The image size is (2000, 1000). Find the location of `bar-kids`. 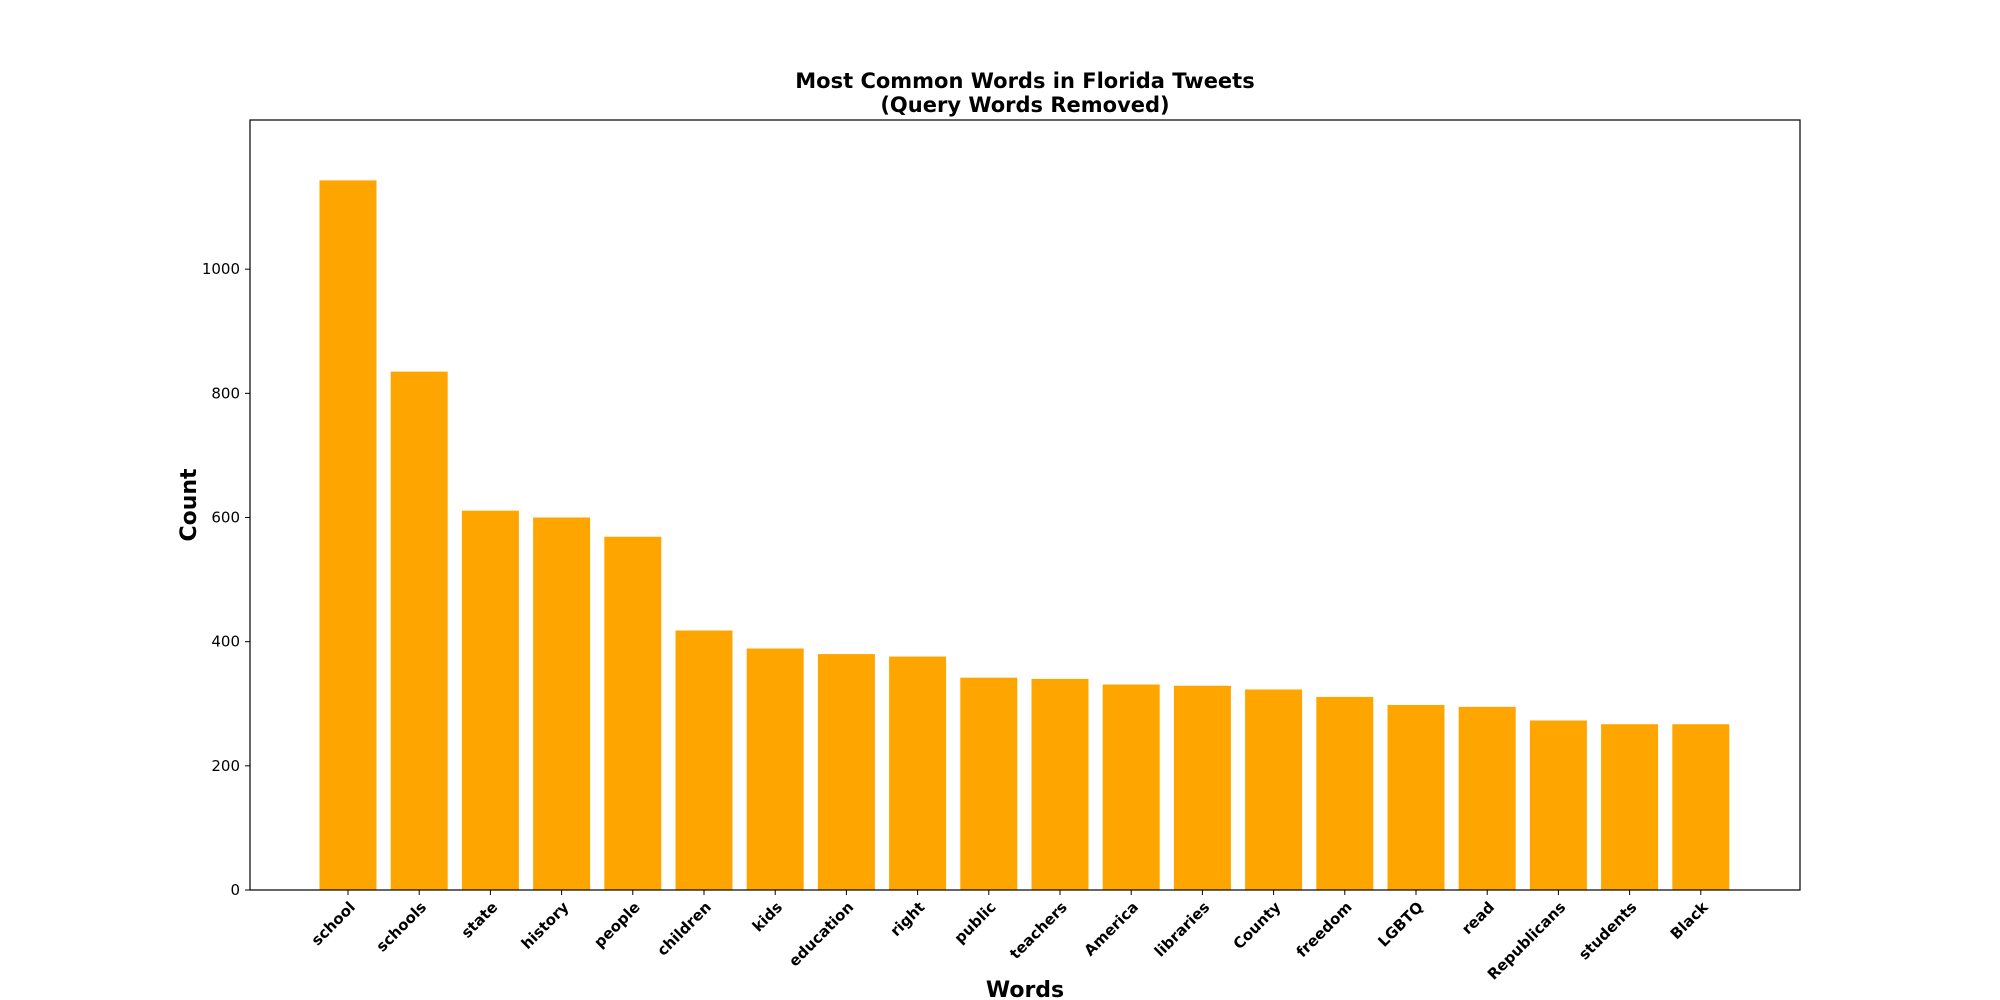

bar-kids is located at coordinates (775, 769).